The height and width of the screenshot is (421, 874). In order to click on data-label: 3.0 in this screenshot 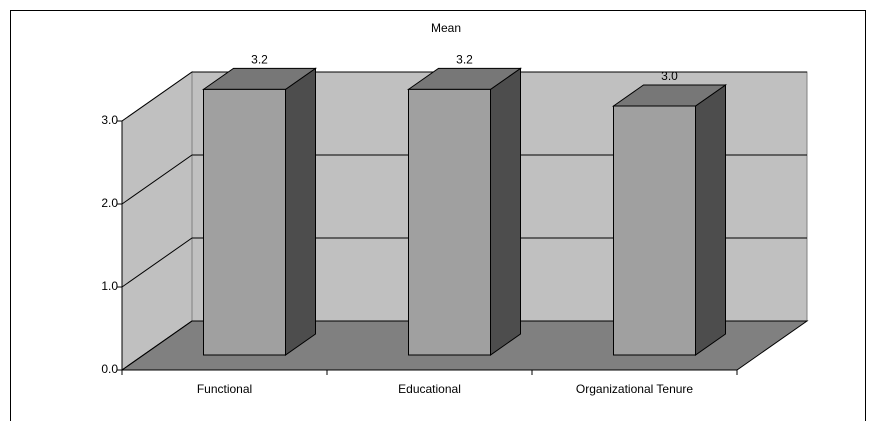, I will do `click(669, 76)`.